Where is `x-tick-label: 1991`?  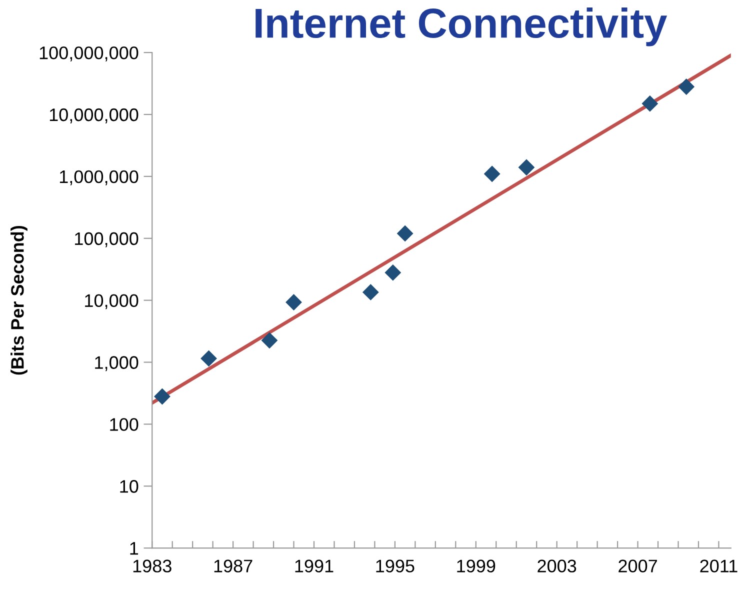
x-tick-label: 1991 is located at coordinates (314, 566).